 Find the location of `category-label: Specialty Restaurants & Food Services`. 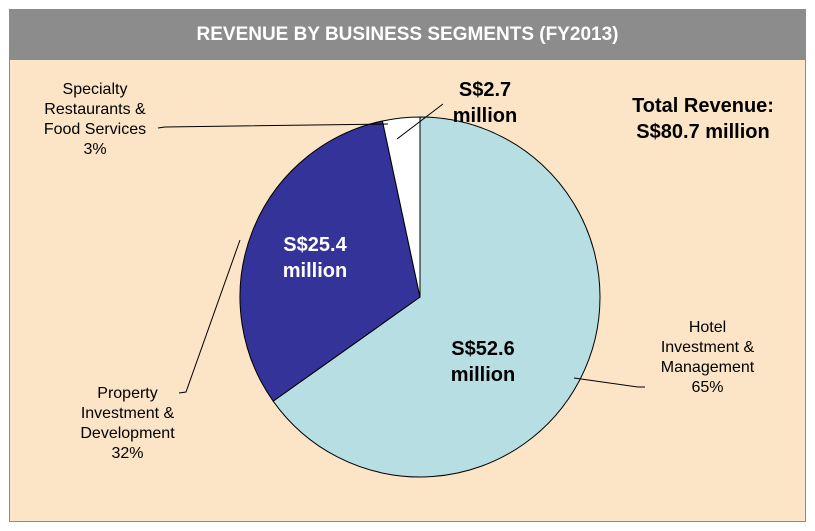

category-label: Specialty Restaurants & Food Services is located at coordinates (95, 109).